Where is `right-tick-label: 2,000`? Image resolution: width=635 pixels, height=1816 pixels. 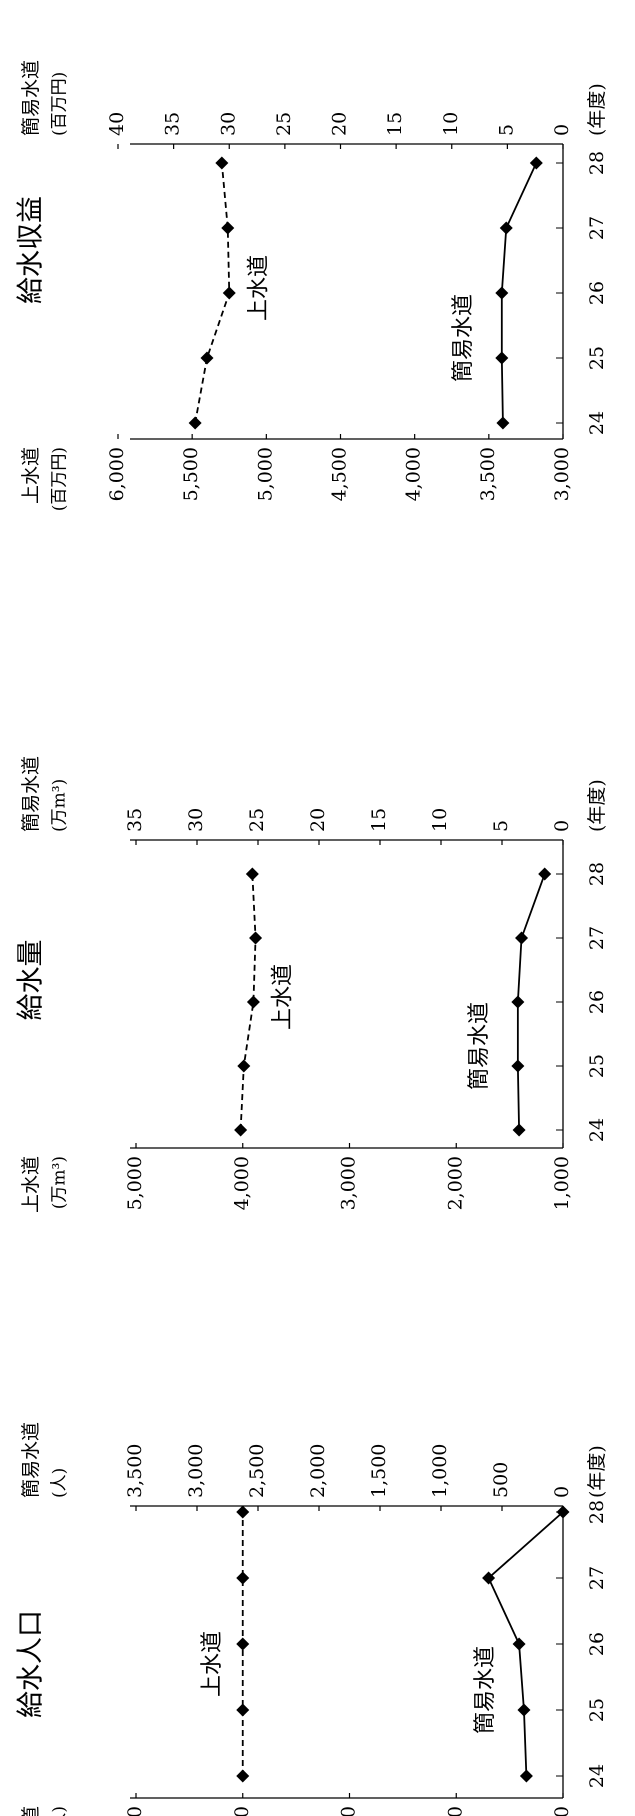
right-tick-label: 2,000 is located at coordinates (318, 1471).